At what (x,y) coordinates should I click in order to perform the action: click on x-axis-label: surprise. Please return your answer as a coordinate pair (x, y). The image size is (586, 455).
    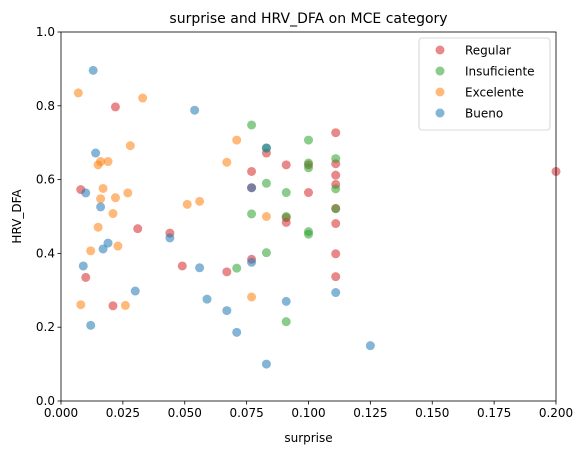
    Looking at the image, I should click on (308, 438).